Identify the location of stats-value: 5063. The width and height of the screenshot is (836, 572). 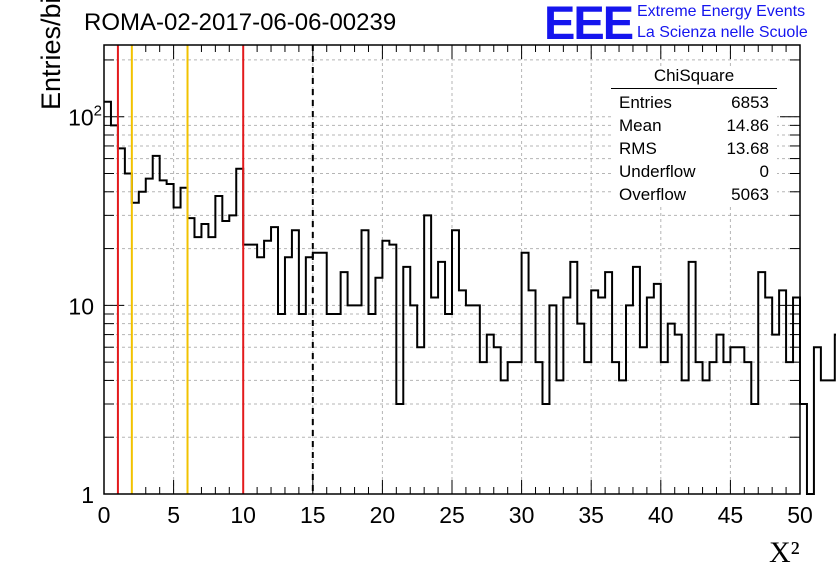
(750, 194).